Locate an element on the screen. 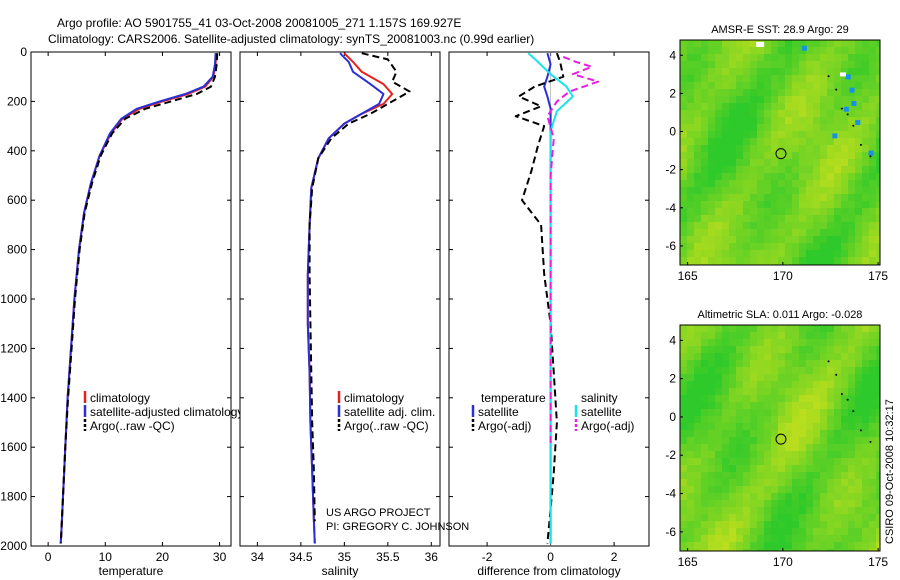 The width and height of the screenshot is (900, 580). depth-ytick-label: 1000 is located at coordinates (13, 299).